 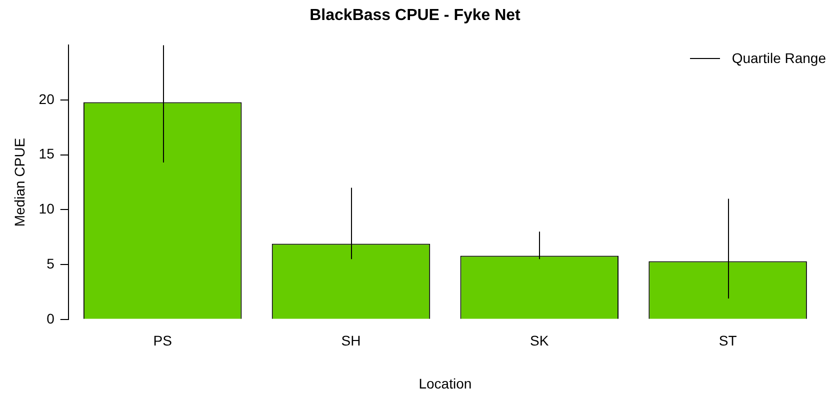 What do you see at coordinates (540, 340) in the screenshot?
I see `x-tick-label: SK` at bounding box center [540, 340].